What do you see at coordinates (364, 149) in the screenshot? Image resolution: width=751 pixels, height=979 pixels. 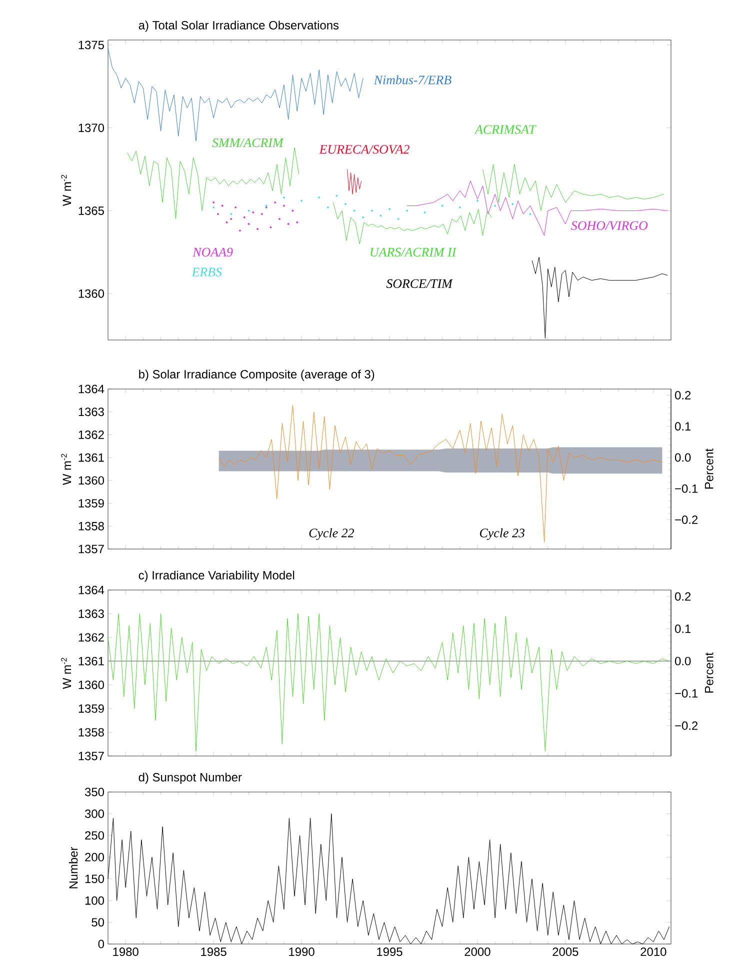 I see `text: EURECA/SOVA2` at bounding box center [364, 149].